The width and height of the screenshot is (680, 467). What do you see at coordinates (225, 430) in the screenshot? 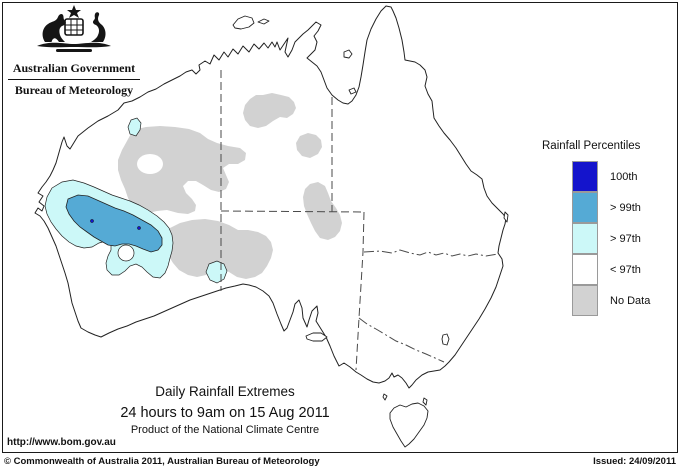
I see `map-product-line: Product of the National Climate Centre` at bounding box center [225, 430].